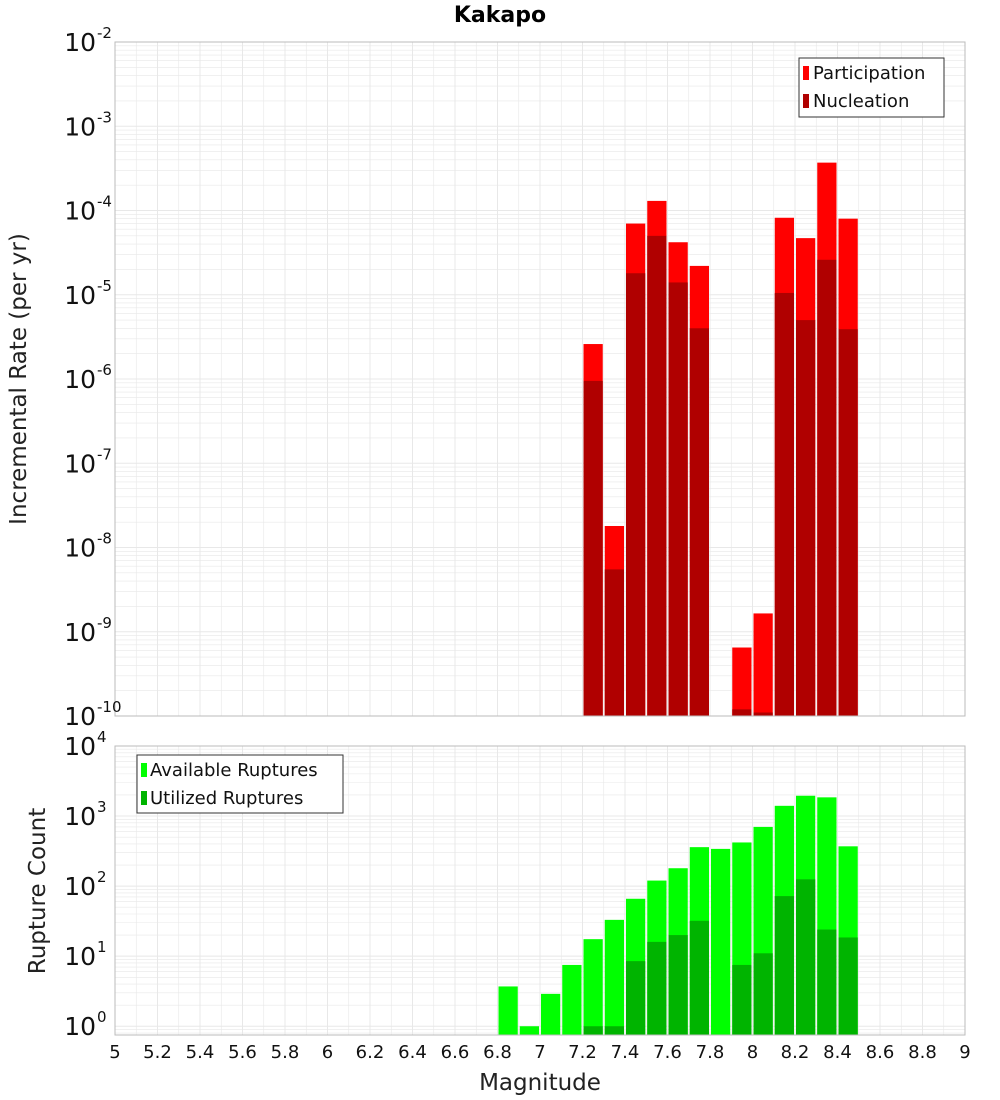  I want to click on x-tick-label: 7, so click(539, 1052).